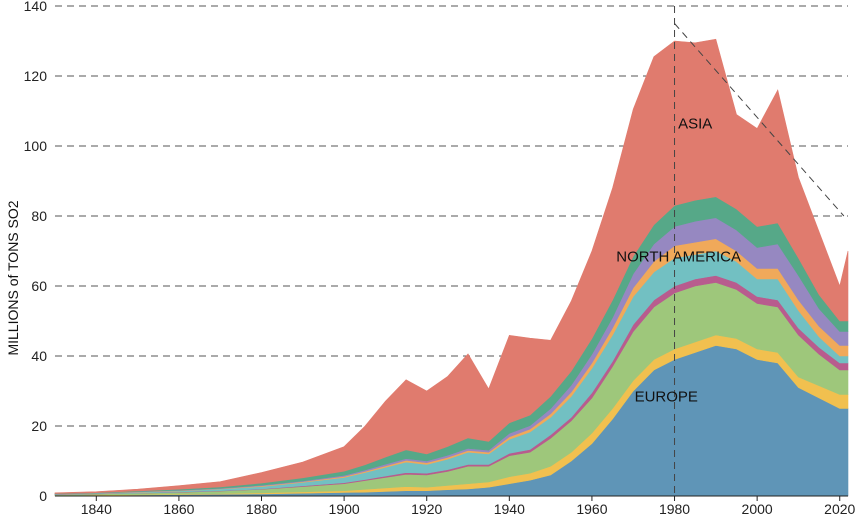 Image resolution: width=864 pixels, height=518 pixels. What do you see at coordinates (39, 216) in the screenshot?
I see `y-tick-label: 80` at bounding box center [39, 216].